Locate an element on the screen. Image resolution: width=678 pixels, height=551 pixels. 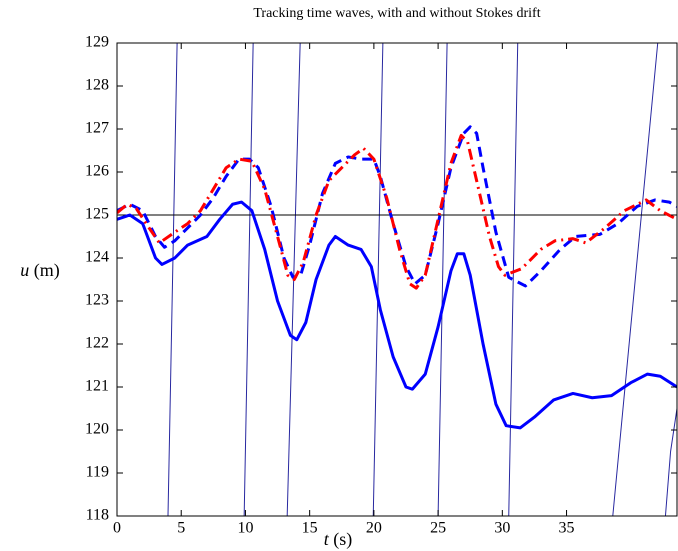
y-tick-label: 123 is located at coordinates (97, 300).